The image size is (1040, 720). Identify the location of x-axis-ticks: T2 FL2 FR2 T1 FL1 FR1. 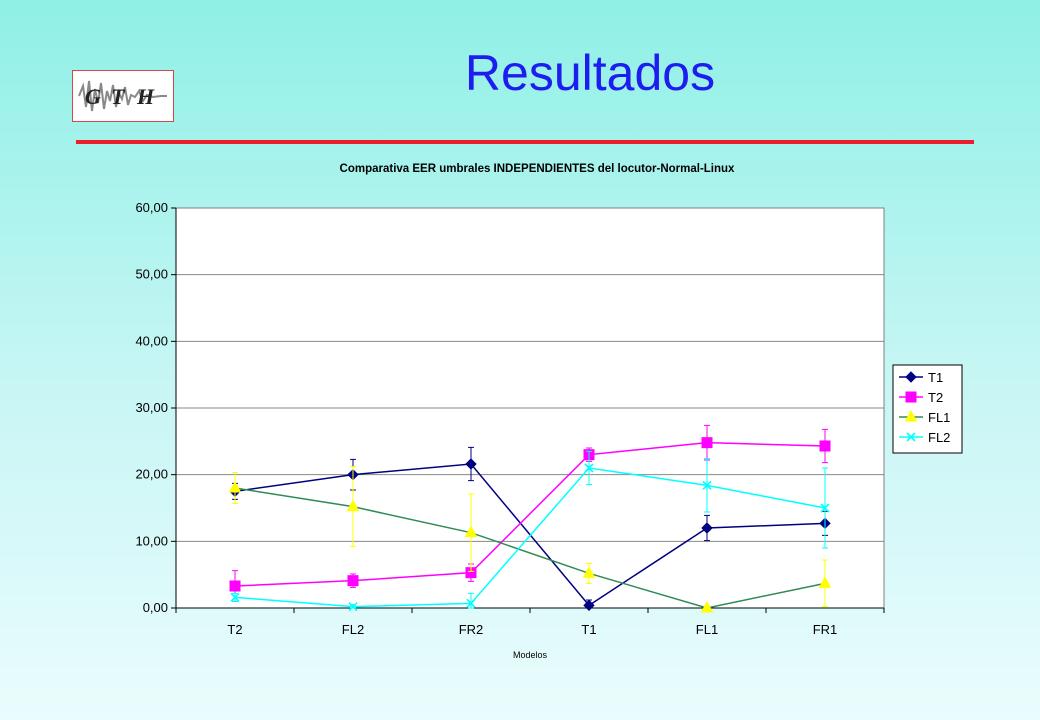
(530, 622).